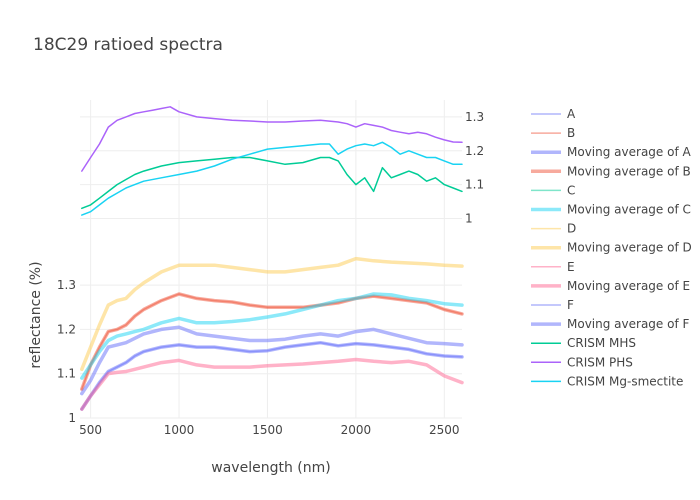  What do you see at coordinates (571, 133) in the screenshot?
I see `legend-entry-label: B` at bounding box center [571, 133].